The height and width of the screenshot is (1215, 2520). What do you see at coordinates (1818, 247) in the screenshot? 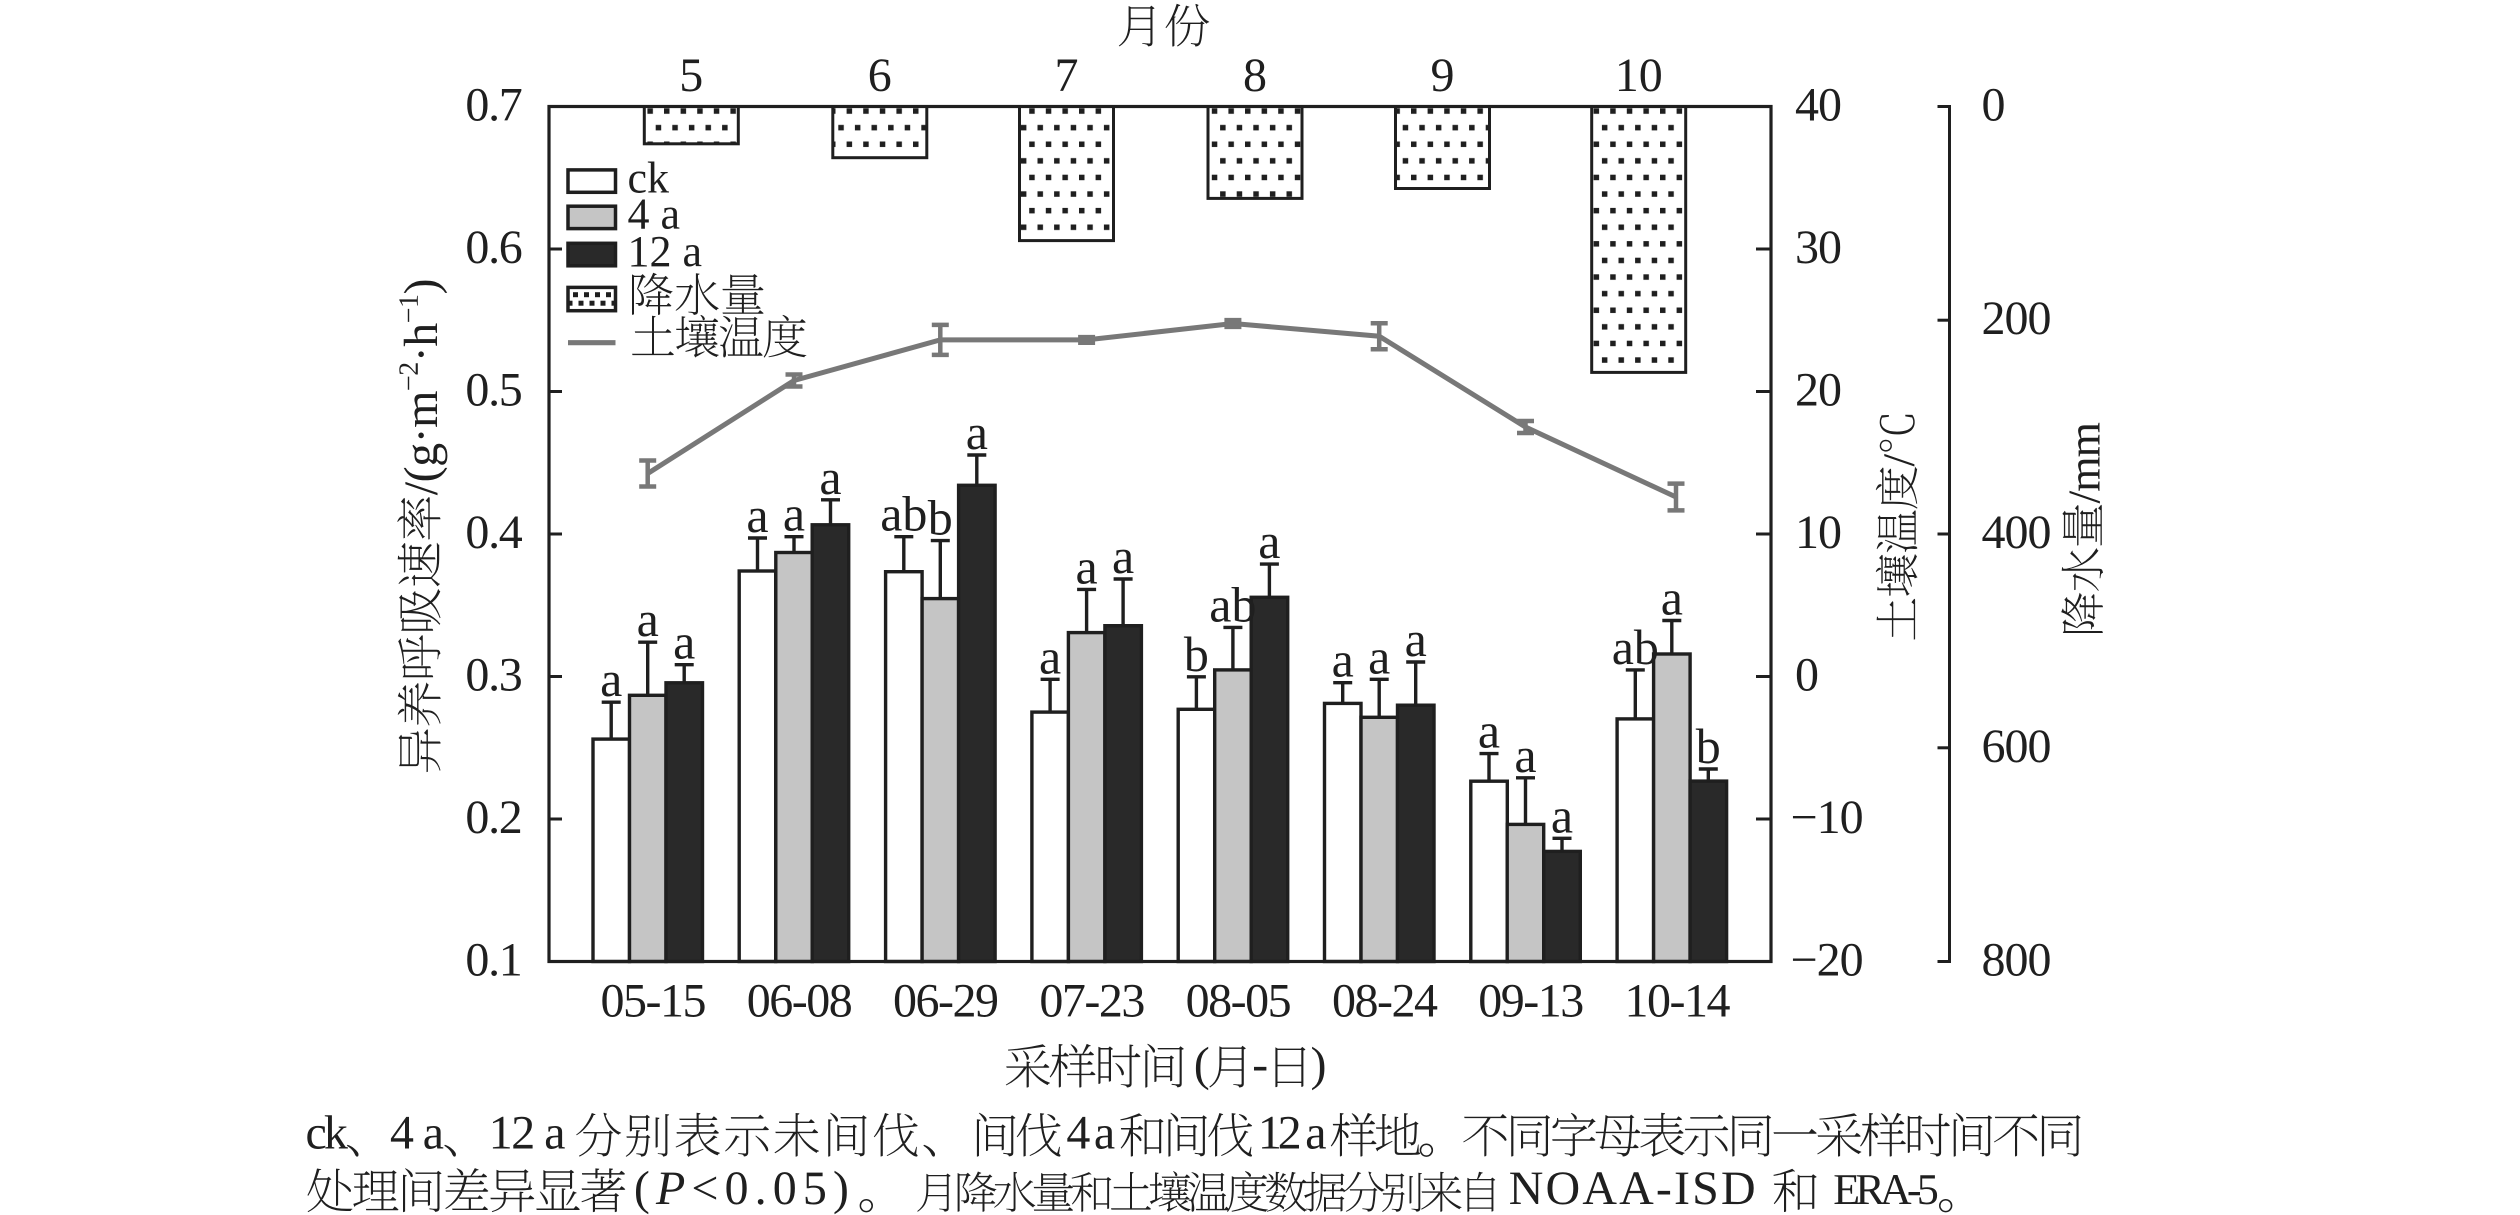
I see `svg-text: 30` at bounding box center [1818, 247].